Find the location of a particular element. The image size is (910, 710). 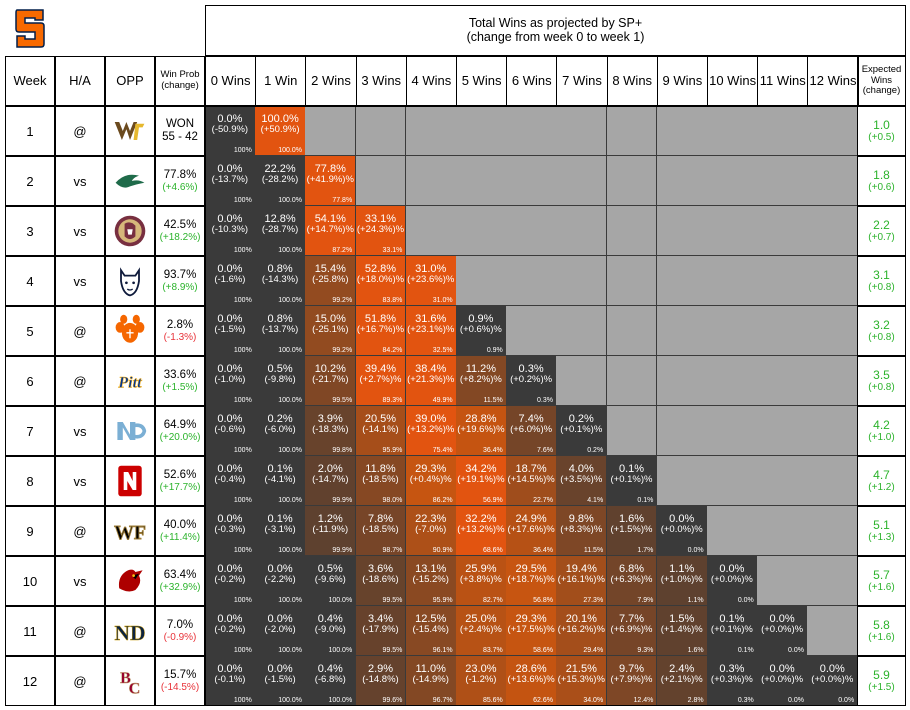

expected-wins-value: 1.0 is located at coordinates (881, 124).